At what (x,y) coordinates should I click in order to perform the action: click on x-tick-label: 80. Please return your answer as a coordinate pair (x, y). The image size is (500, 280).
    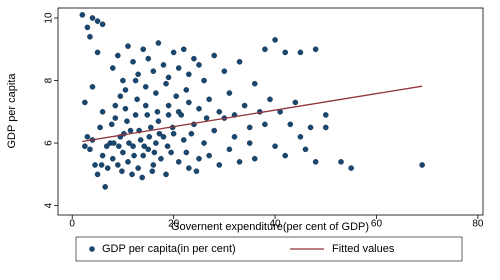
    Looking at the image, I should click on (478, 223).